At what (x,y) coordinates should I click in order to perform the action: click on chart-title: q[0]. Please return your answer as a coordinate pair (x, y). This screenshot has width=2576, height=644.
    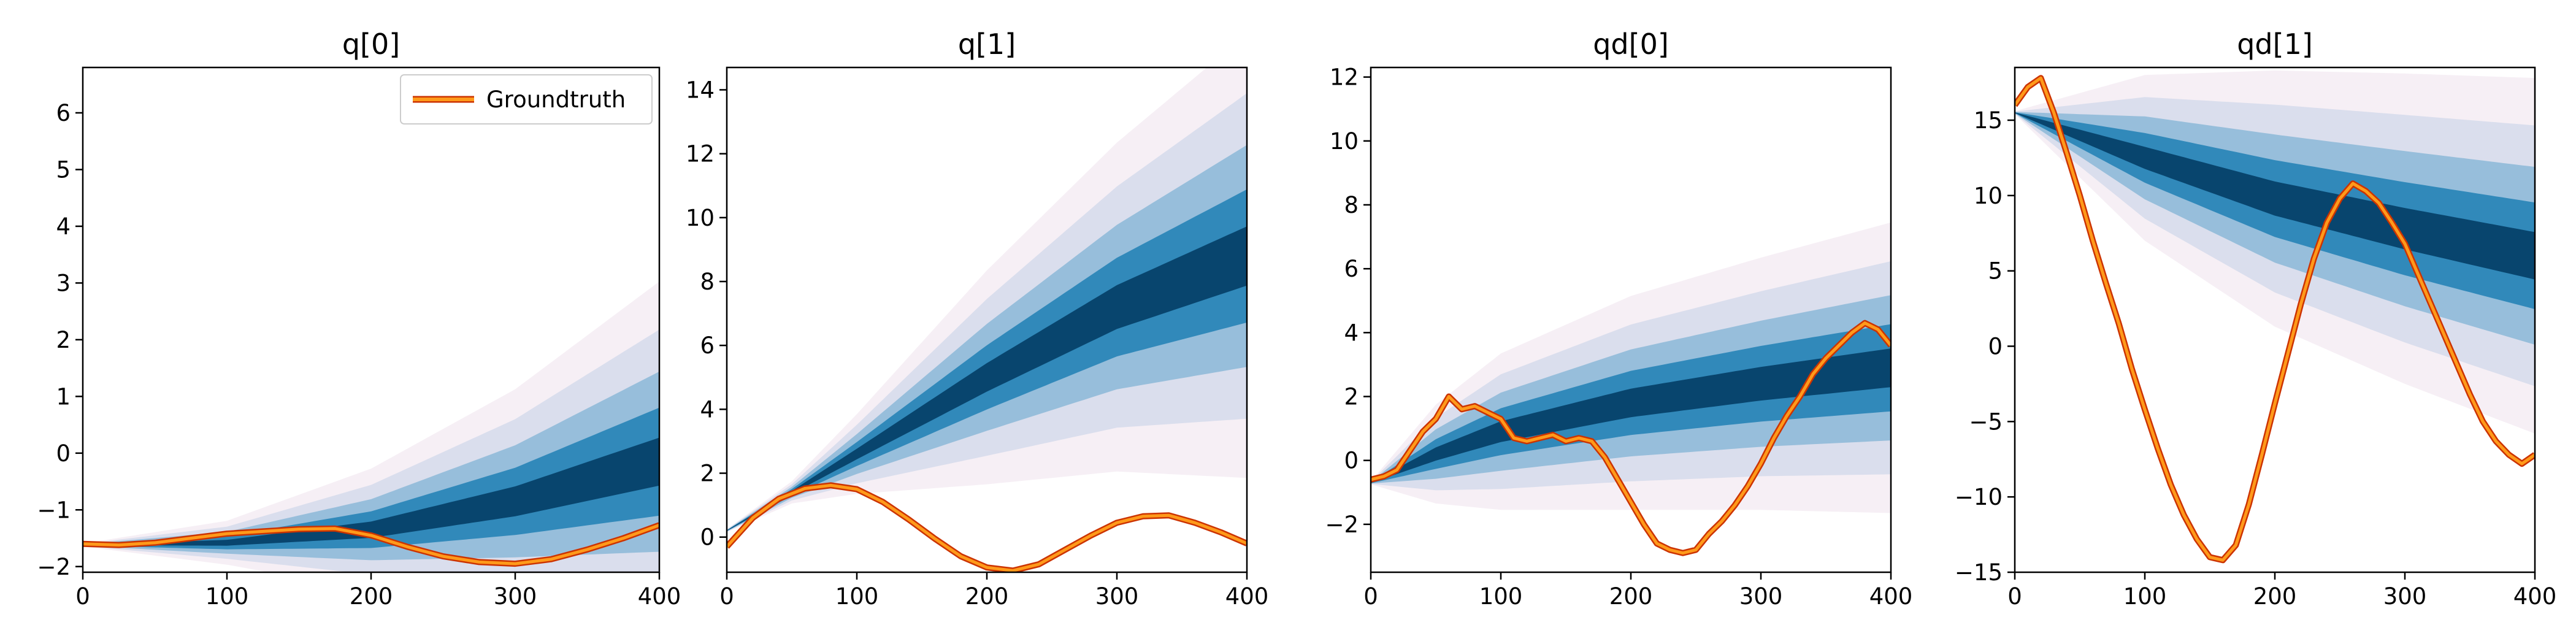
    Looking at the image, I should click on (371, 44).